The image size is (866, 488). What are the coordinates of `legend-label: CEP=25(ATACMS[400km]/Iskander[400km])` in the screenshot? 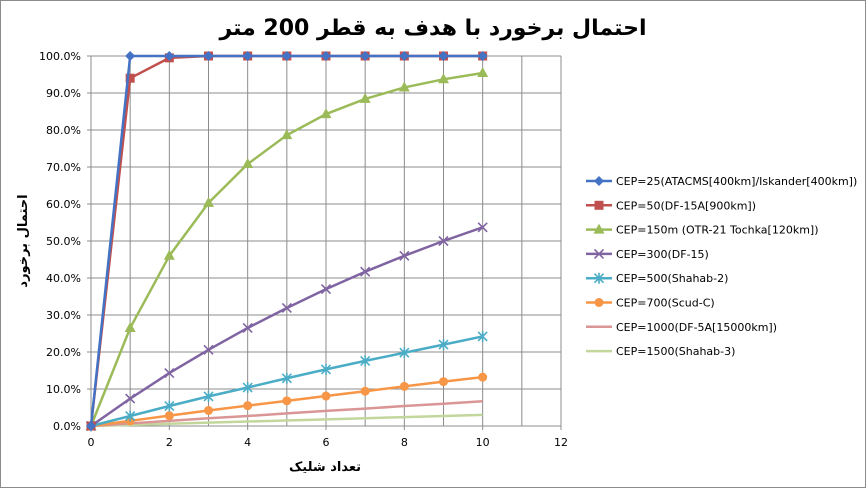 It's located at (736, 181).